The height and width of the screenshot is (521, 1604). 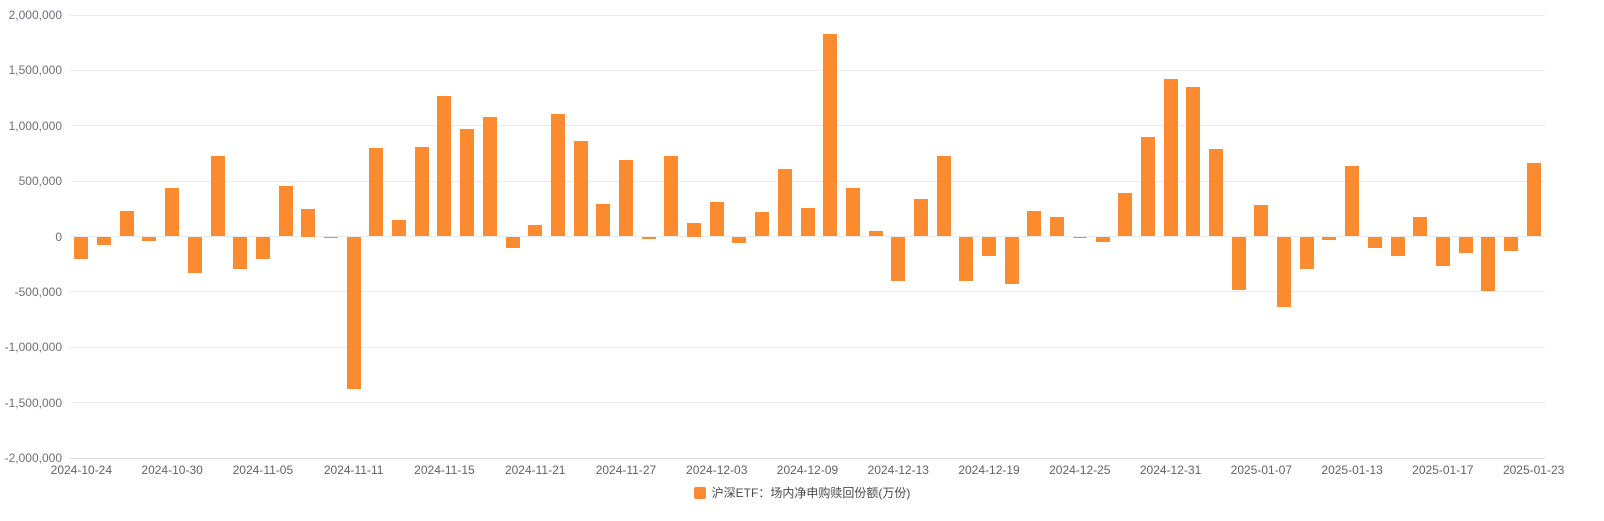 What do you see at coordinates (33, 402) in the screenshot?
I see `y-axis-tick-label: -1,500,000` at bounding box center [33, 402].